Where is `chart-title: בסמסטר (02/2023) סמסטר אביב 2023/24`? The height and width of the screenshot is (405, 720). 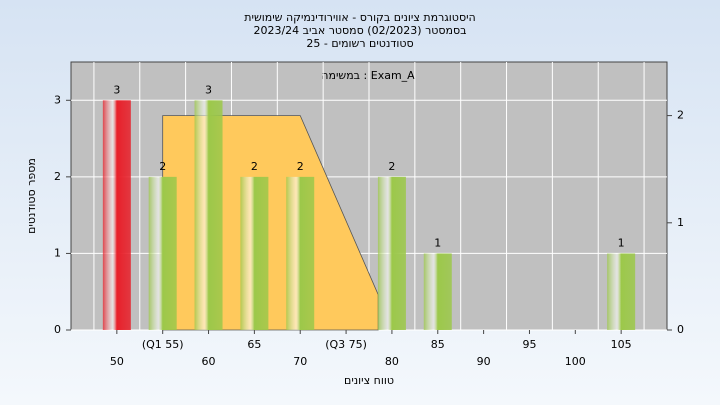 chart-title: בסמסטר (02/2023) סמסטר אביב 2023/24 is located at coordinates (359, 30).